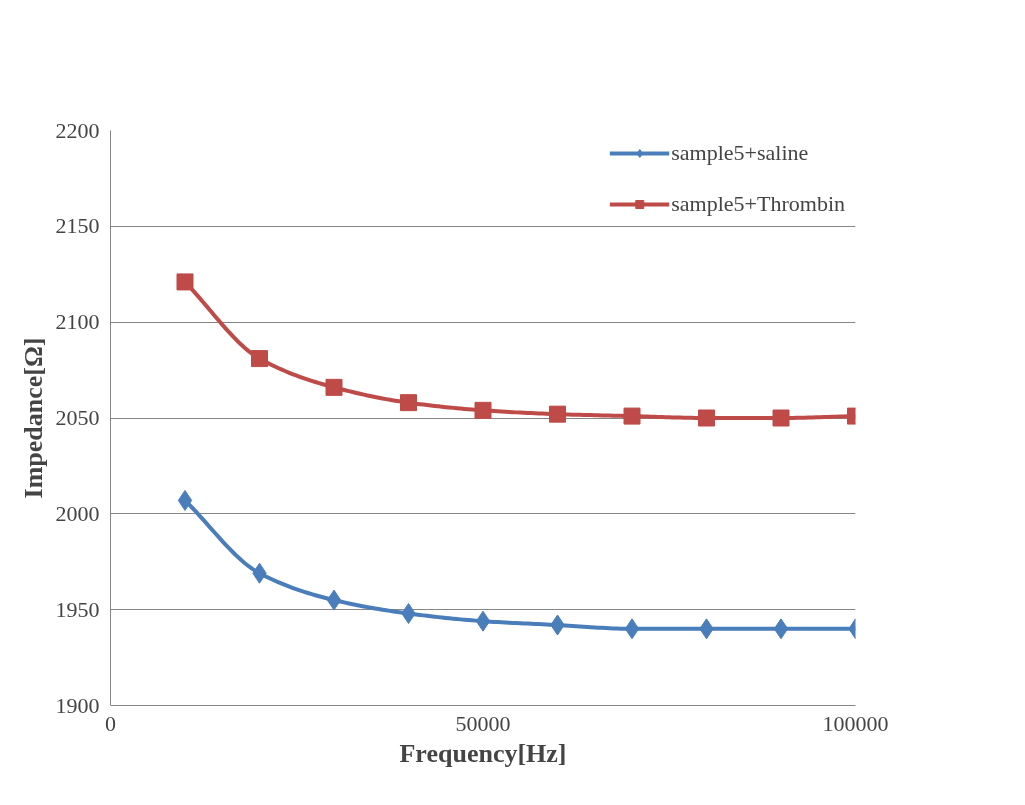 The height and width of the screenshot is (805, 1025). I want to click on y-tick-label: 1950, so click(77, 609).